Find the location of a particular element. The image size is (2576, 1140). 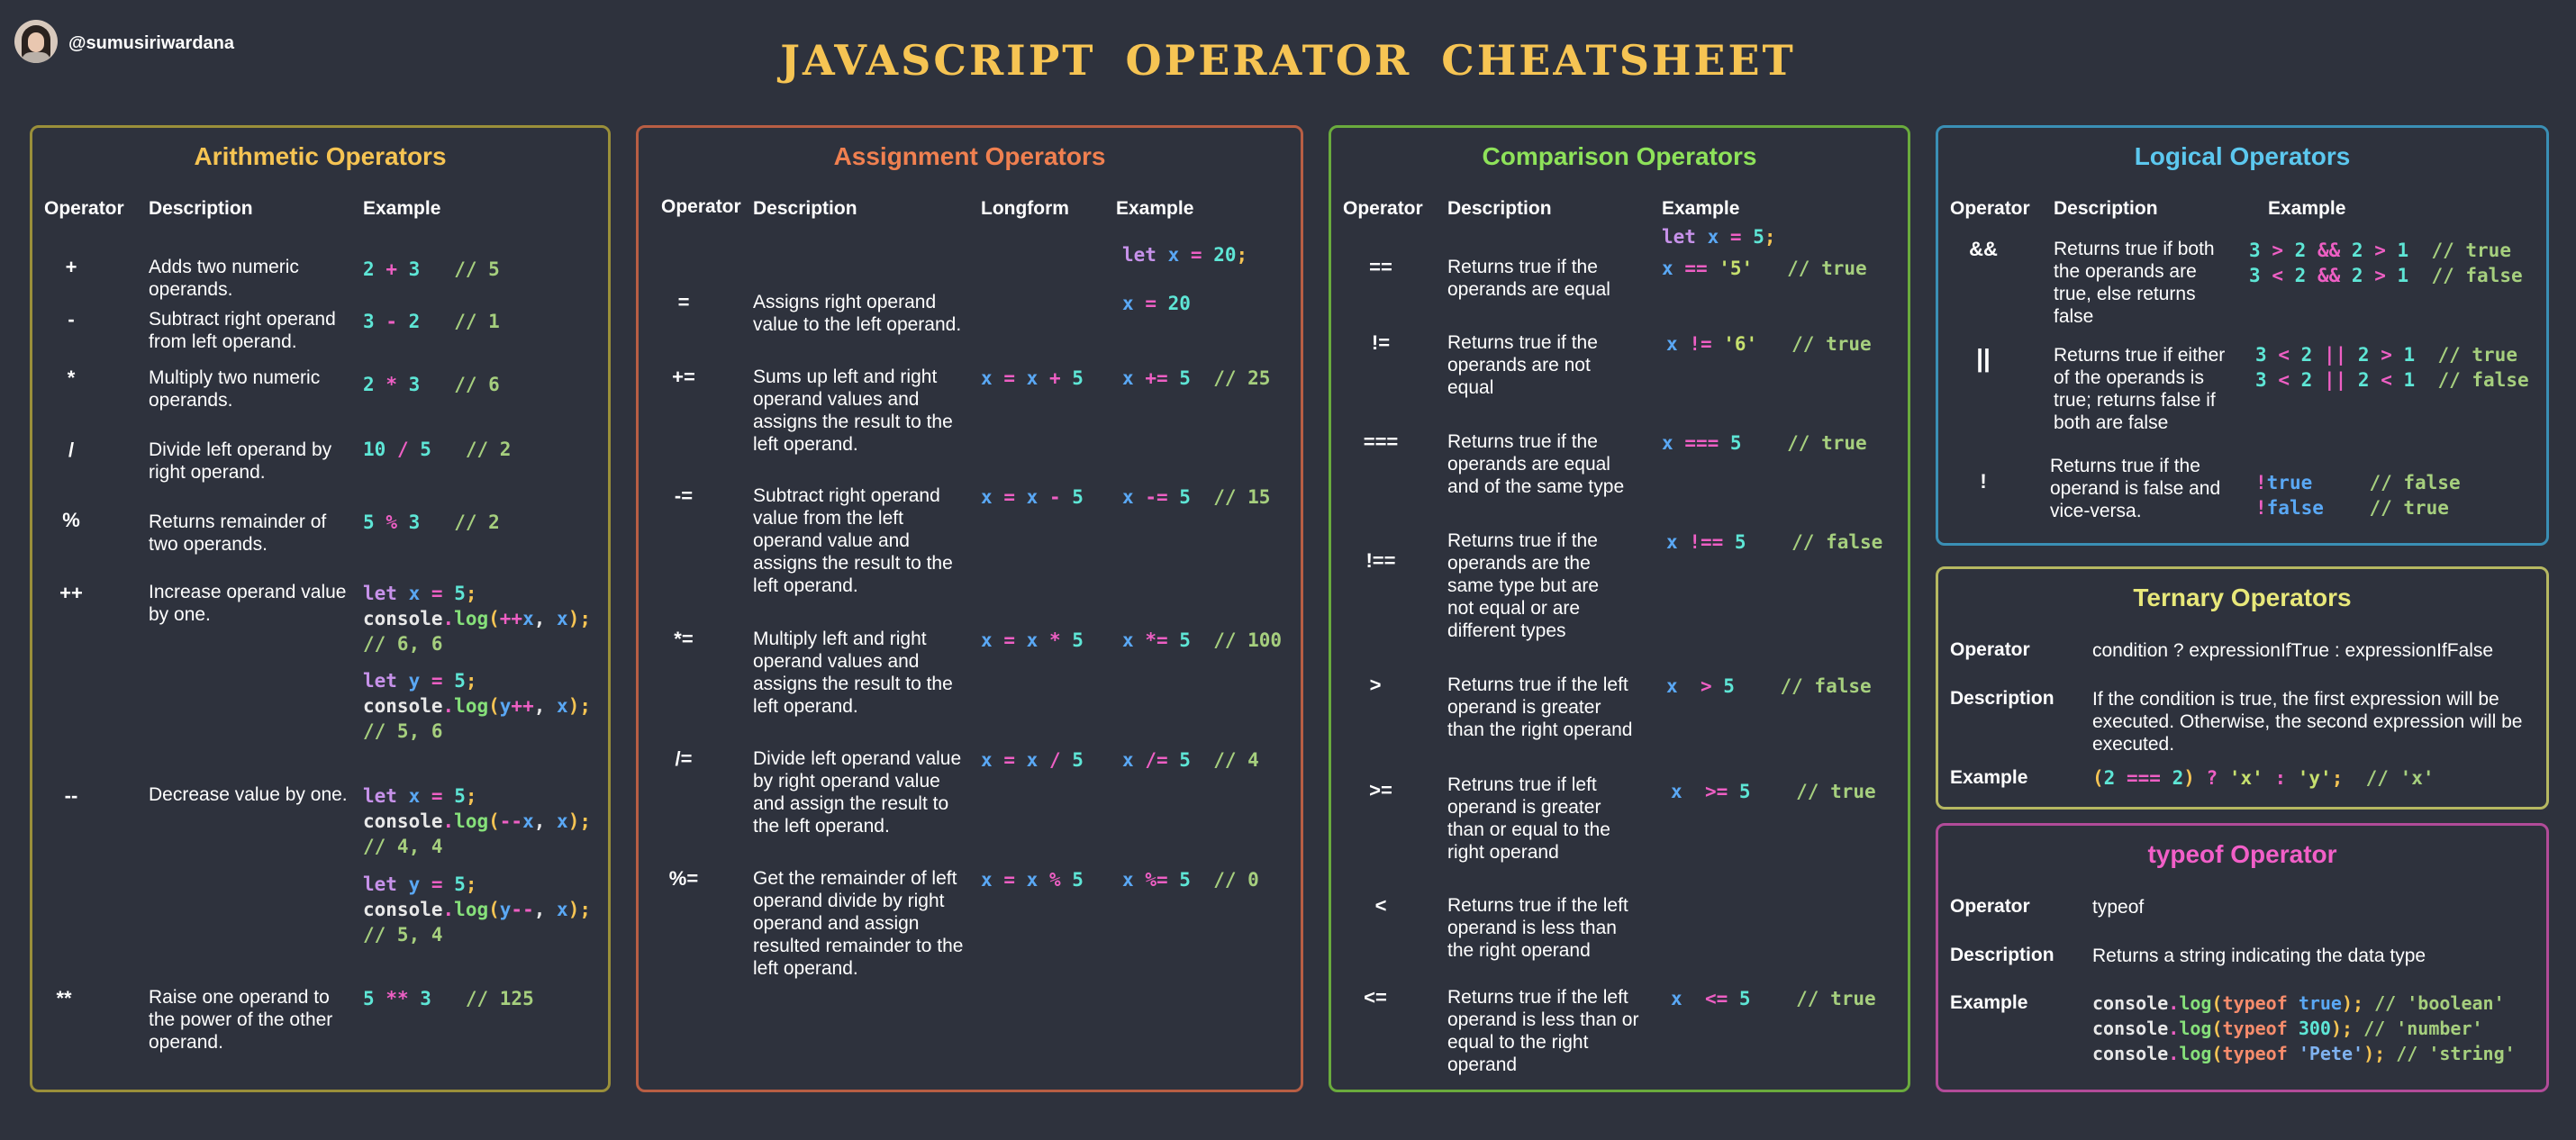

code-example: x != '6' // true is located at coordinates (1769, 344).